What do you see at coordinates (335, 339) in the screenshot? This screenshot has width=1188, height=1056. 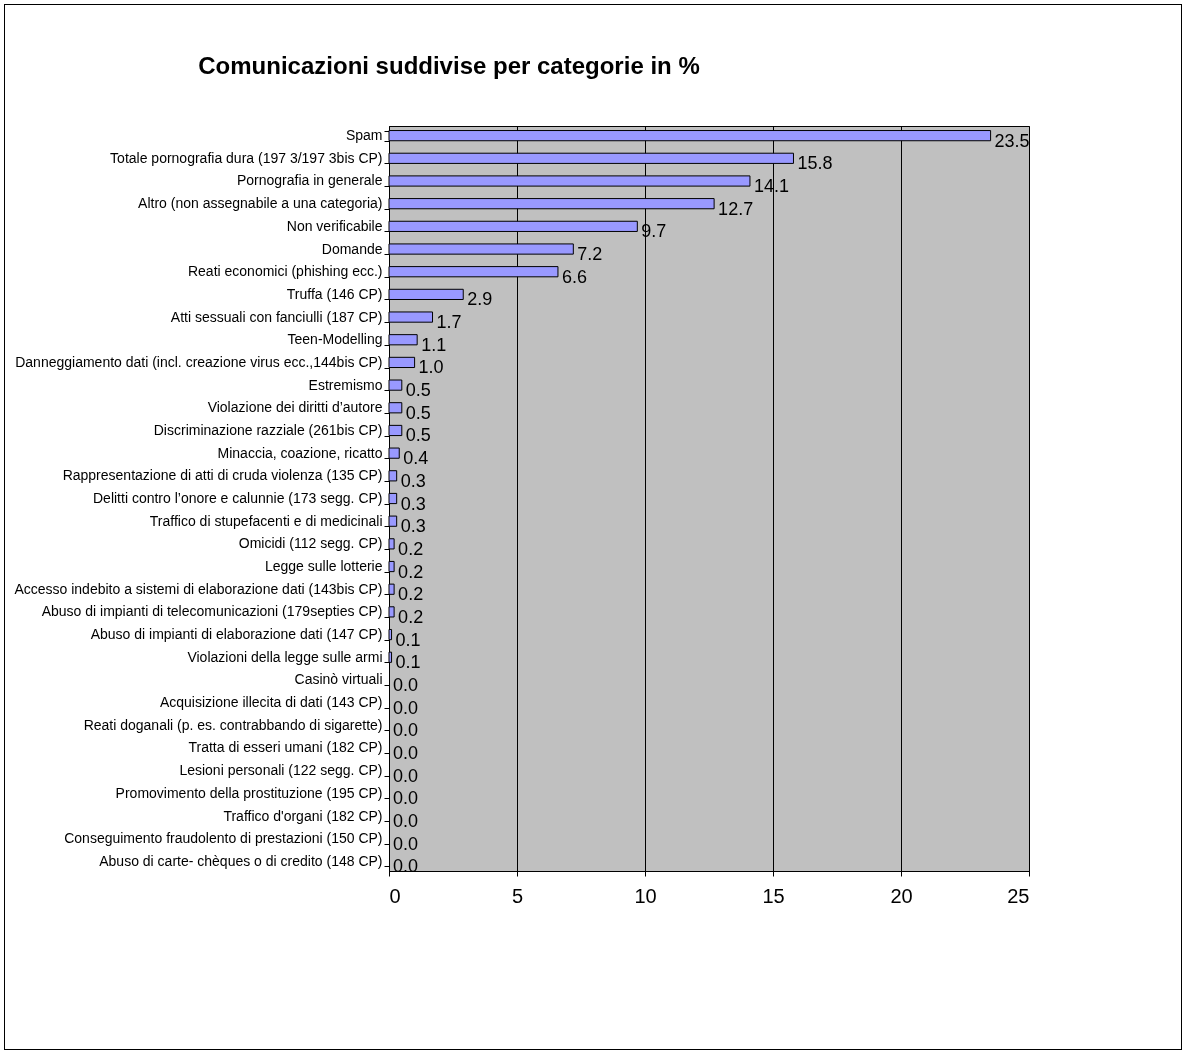 I see `y-tick-label: Teen-Modelling` at bounding box center [335, 339].